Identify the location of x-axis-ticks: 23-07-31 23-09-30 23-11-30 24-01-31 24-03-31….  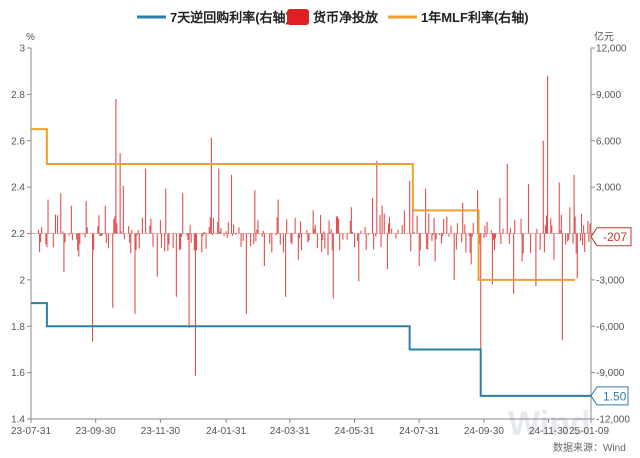
(310, 428).